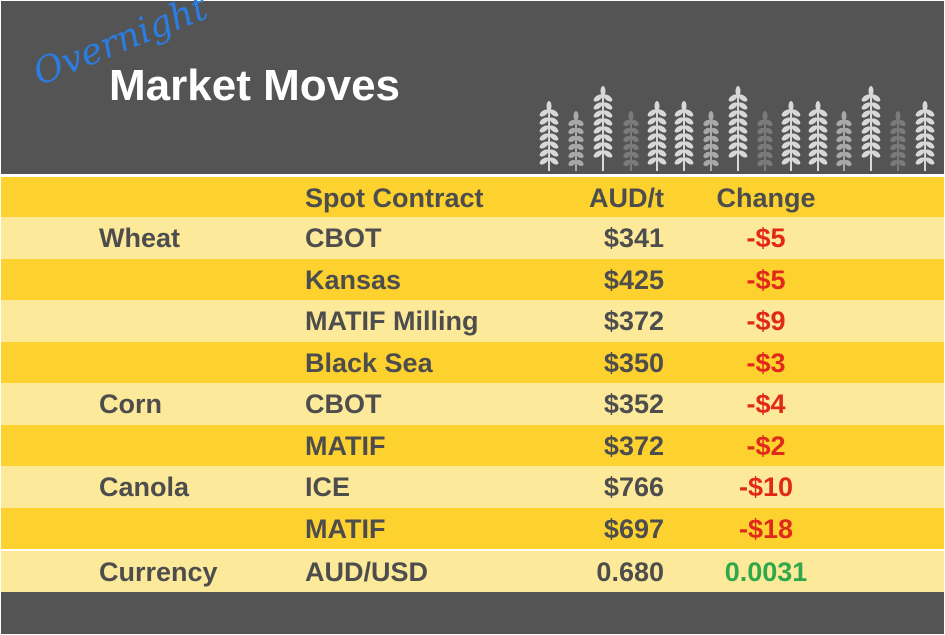 Image resolution: width=945 pixels, height=635 pixels. I want to click on price-cell: 0.680, so click(630, 572).